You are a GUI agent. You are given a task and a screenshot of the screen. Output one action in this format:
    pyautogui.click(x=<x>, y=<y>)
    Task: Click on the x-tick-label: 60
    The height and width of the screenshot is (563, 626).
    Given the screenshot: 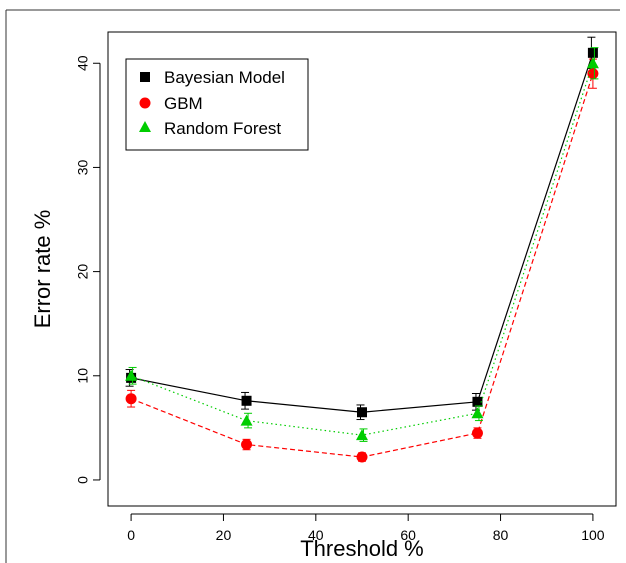 What is the action you would take?
    pyautogui.click(x=408, y=535)
    